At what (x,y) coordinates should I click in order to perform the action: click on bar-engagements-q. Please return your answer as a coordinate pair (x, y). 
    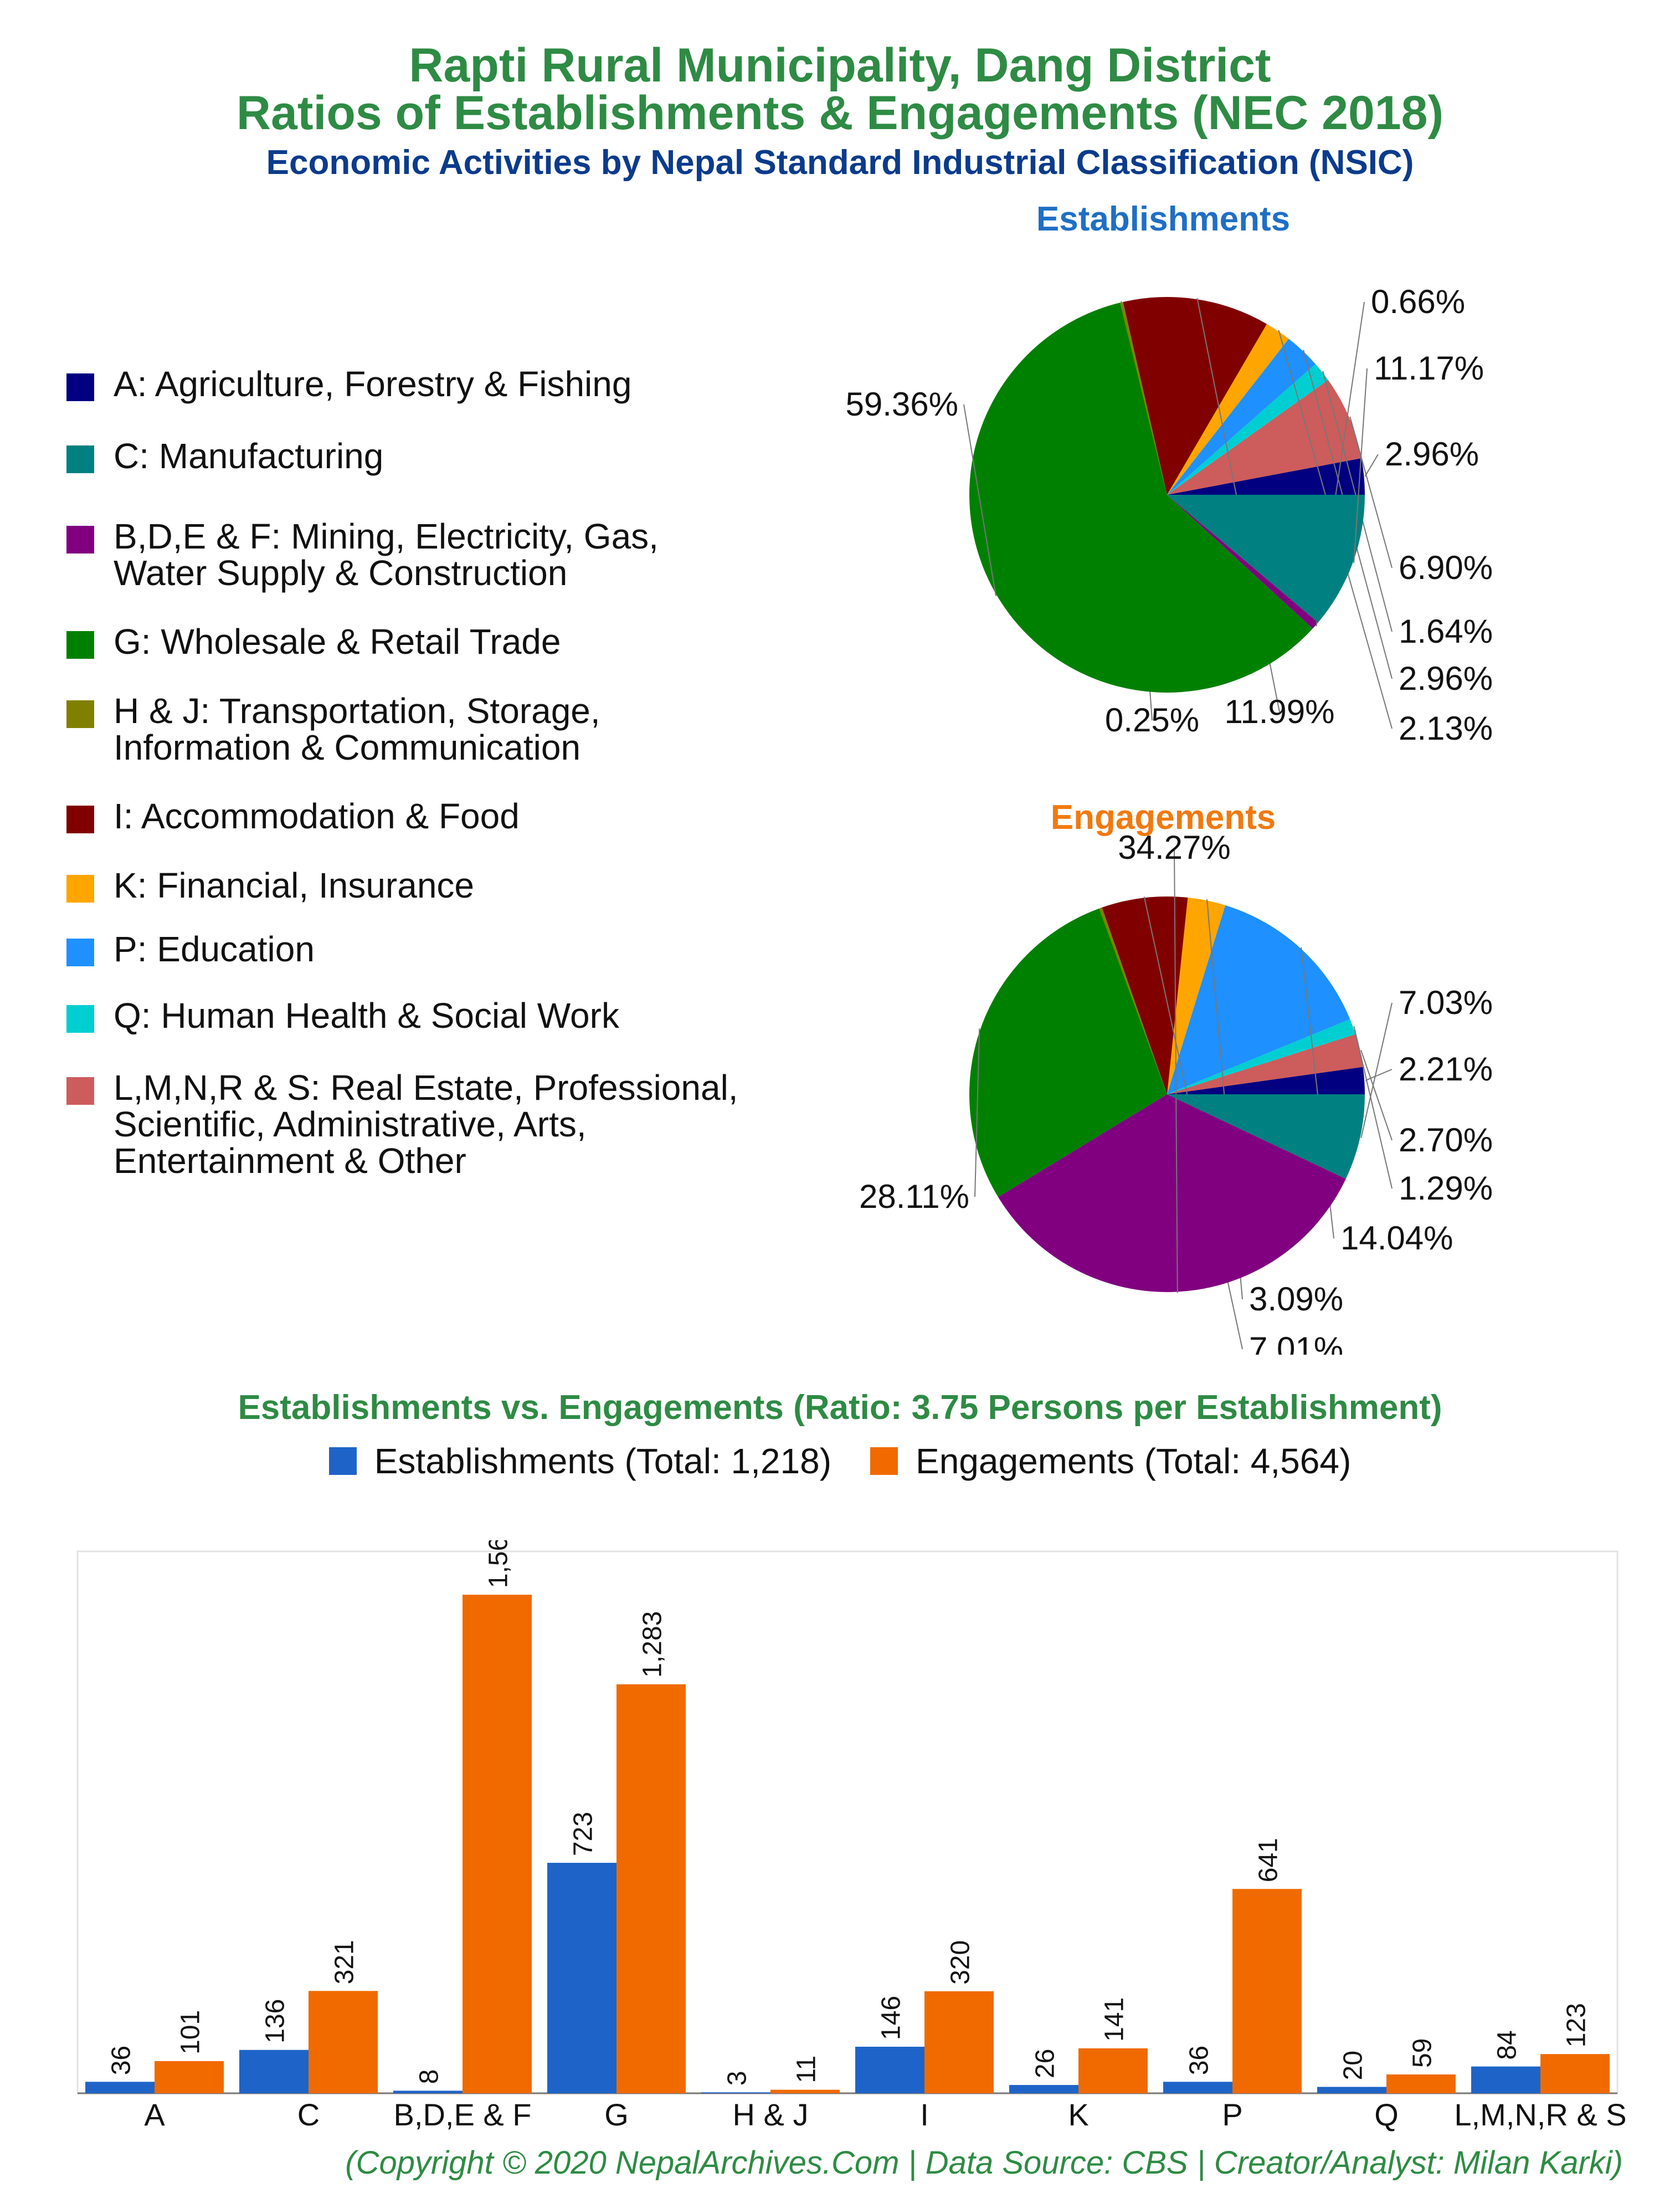
    Looking at the image, I should click on (1421, 2083).